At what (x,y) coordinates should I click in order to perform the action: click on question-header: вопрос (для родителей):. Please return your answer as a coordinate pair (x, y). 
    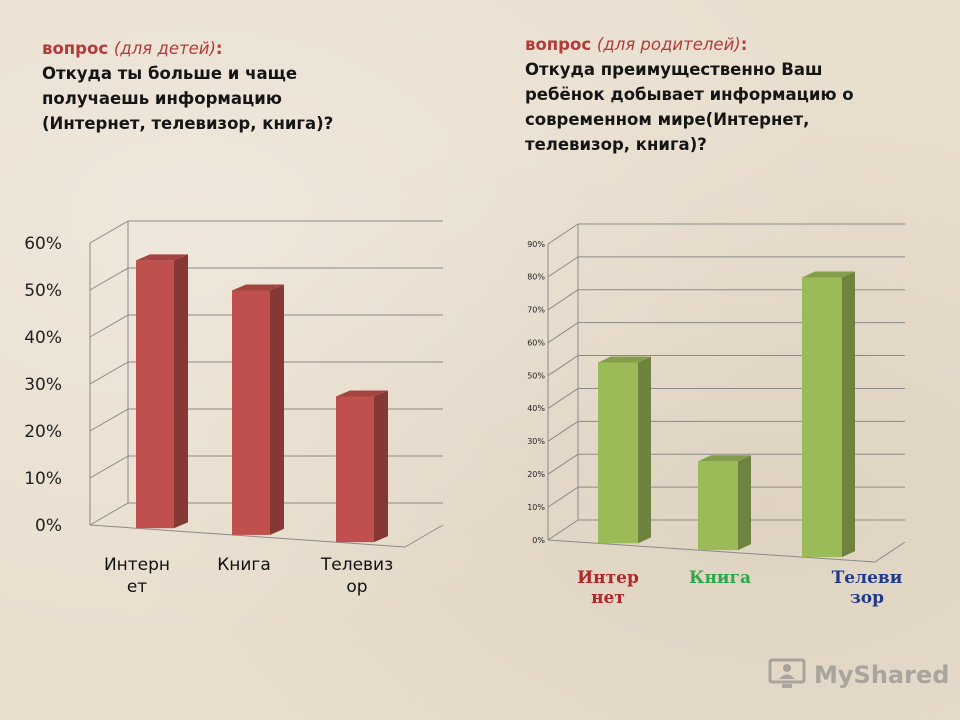
    Looking at the image, I should click on (735, 44).